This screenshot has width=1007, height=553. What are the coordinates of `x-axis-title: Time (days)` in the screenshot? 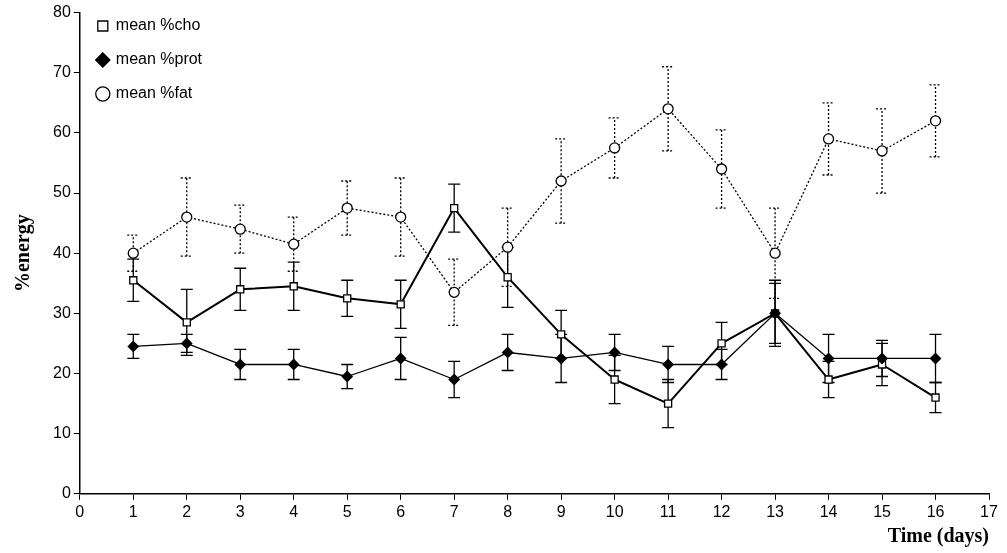 It's located at (938, 536).